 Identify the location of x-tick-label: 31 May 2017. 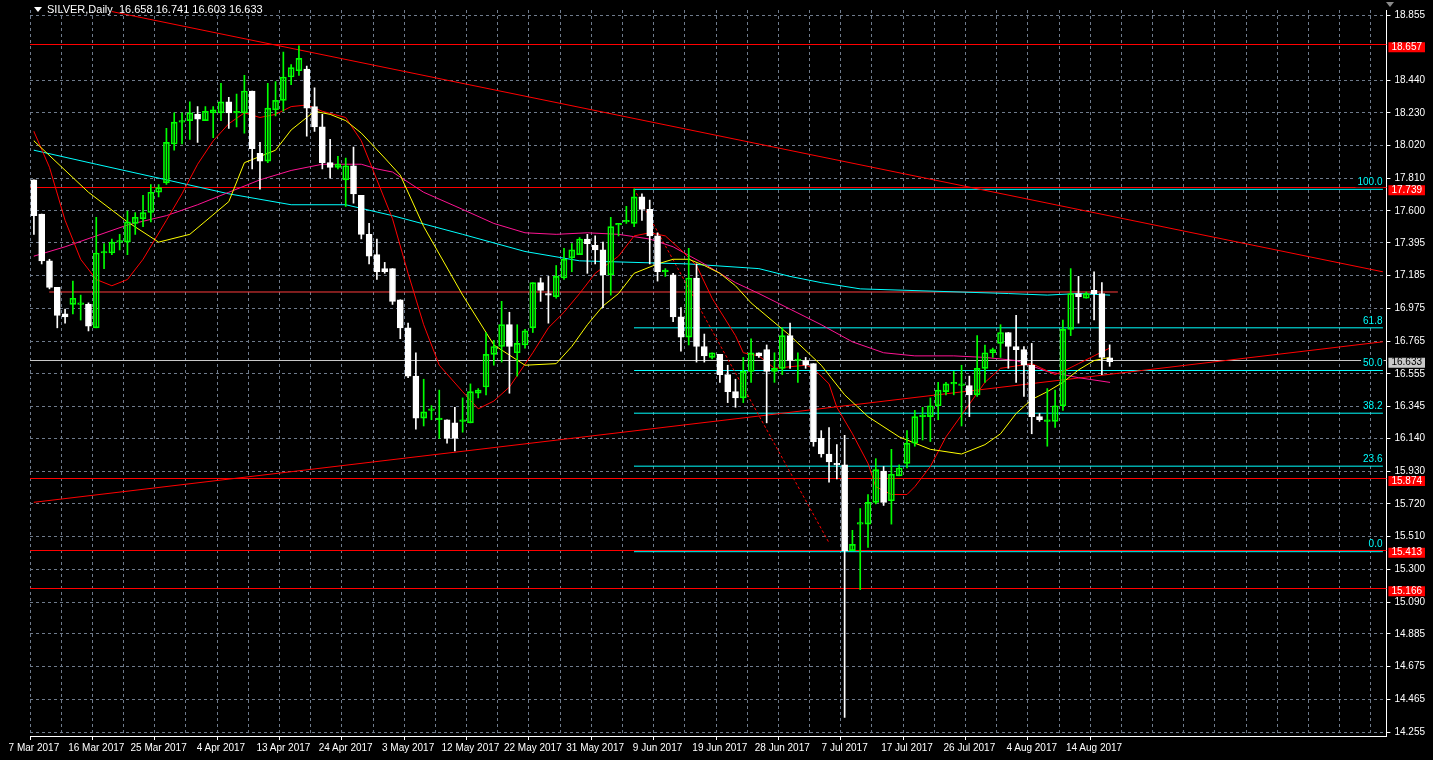
(595, 747).